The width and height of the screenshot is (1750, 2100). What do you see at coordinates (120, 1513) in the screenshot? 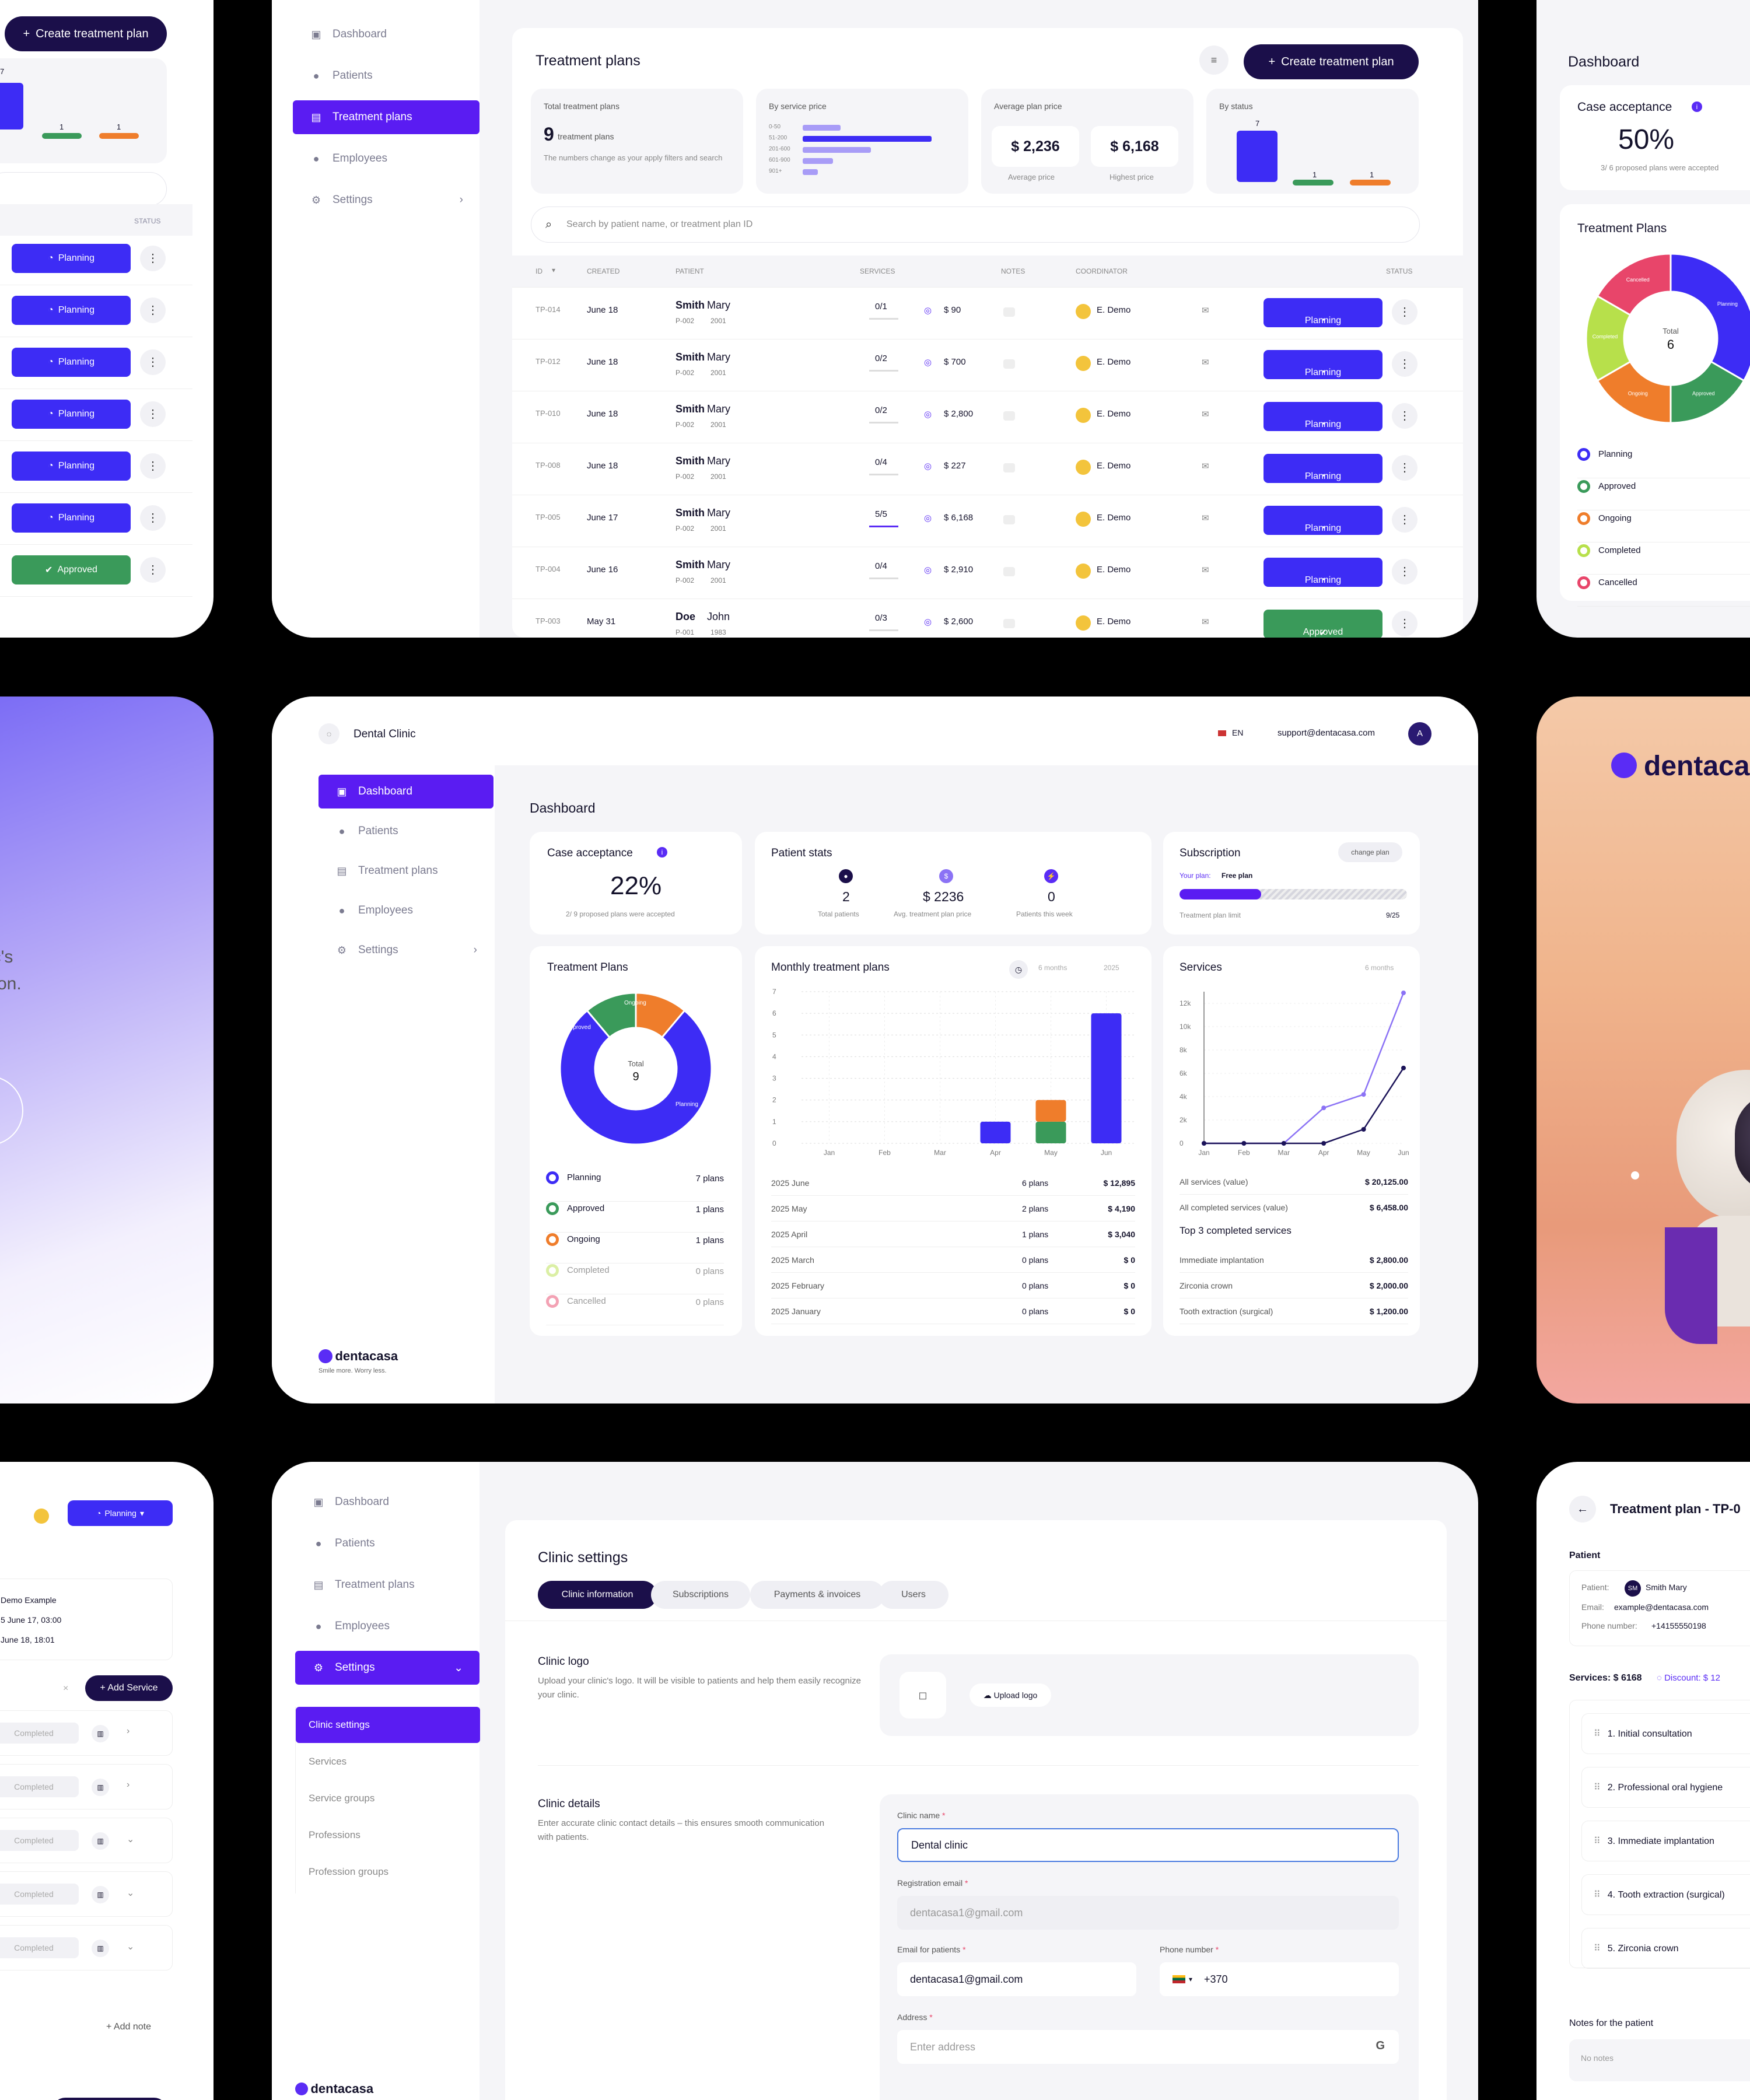
I see `status-dropdown: ◔ Planning ▾` at bounding box center [120, 1513].